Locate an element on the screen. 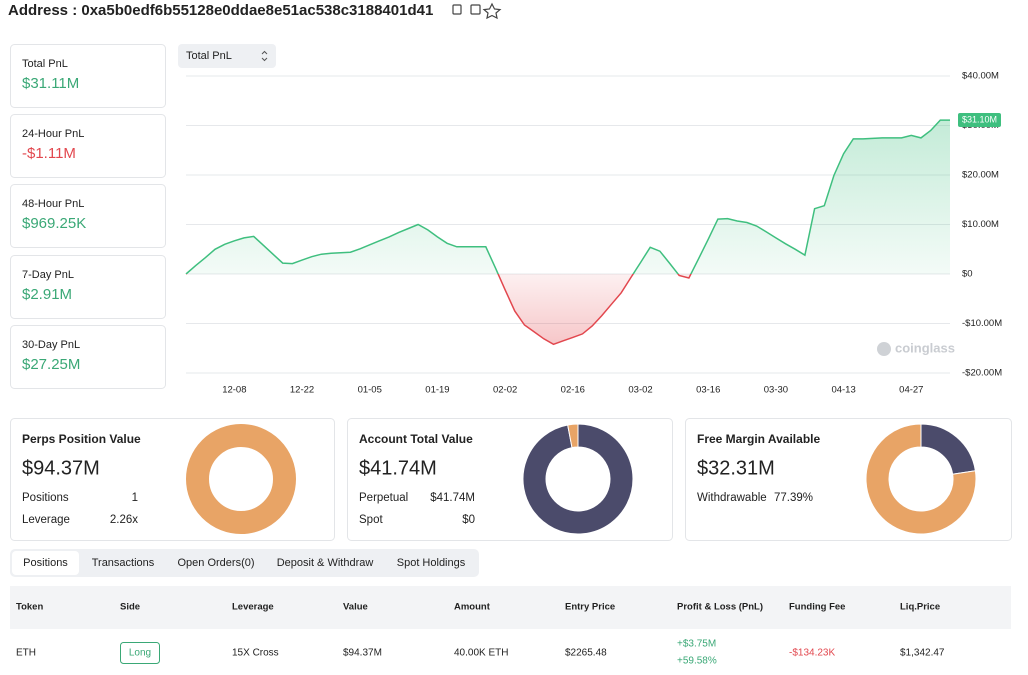  table-header: Side is located at coordinates (130, 607).